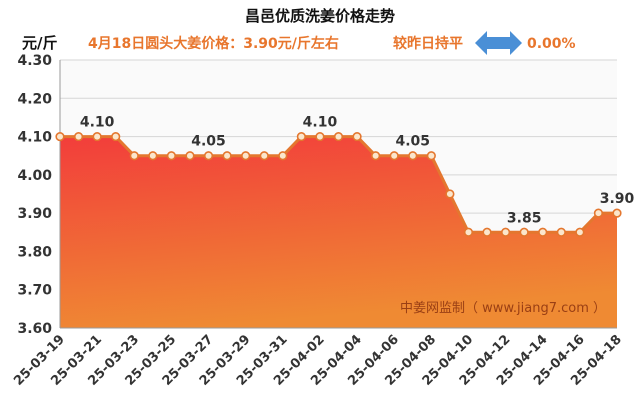 The width and height of the screenshot is (640, 410). I want to click on y-axis-unit-label: 元/斤, so click(39, 43).